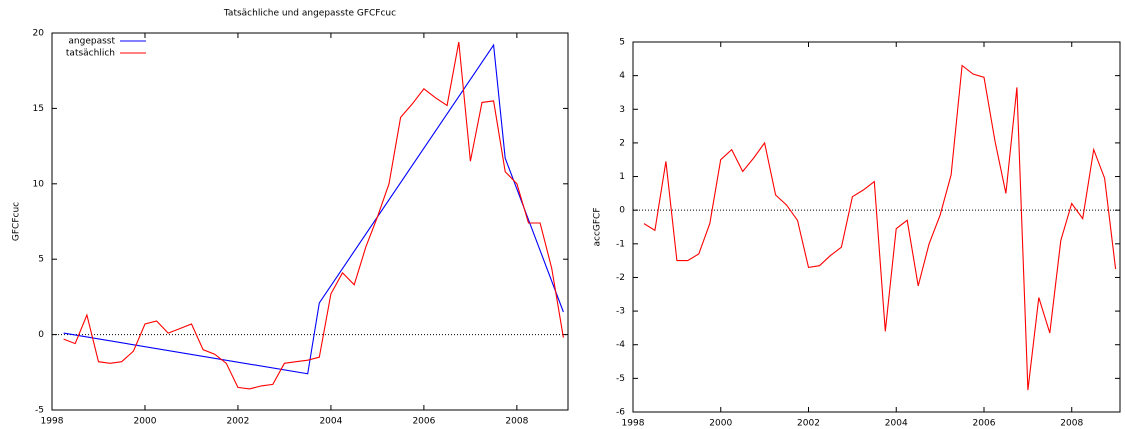 The height and width of the screenshot is (429, 1125). Describe the element at coordinates (620, 312) in the screenshot. I see `y-tick-label: -3` at that location.